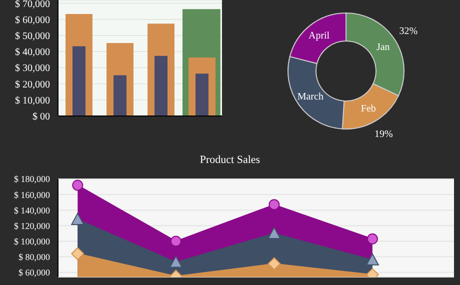 The height and width of the screenshot is (285, 460). I want to click on y-tick-label: $ 00, so click(41, 117).